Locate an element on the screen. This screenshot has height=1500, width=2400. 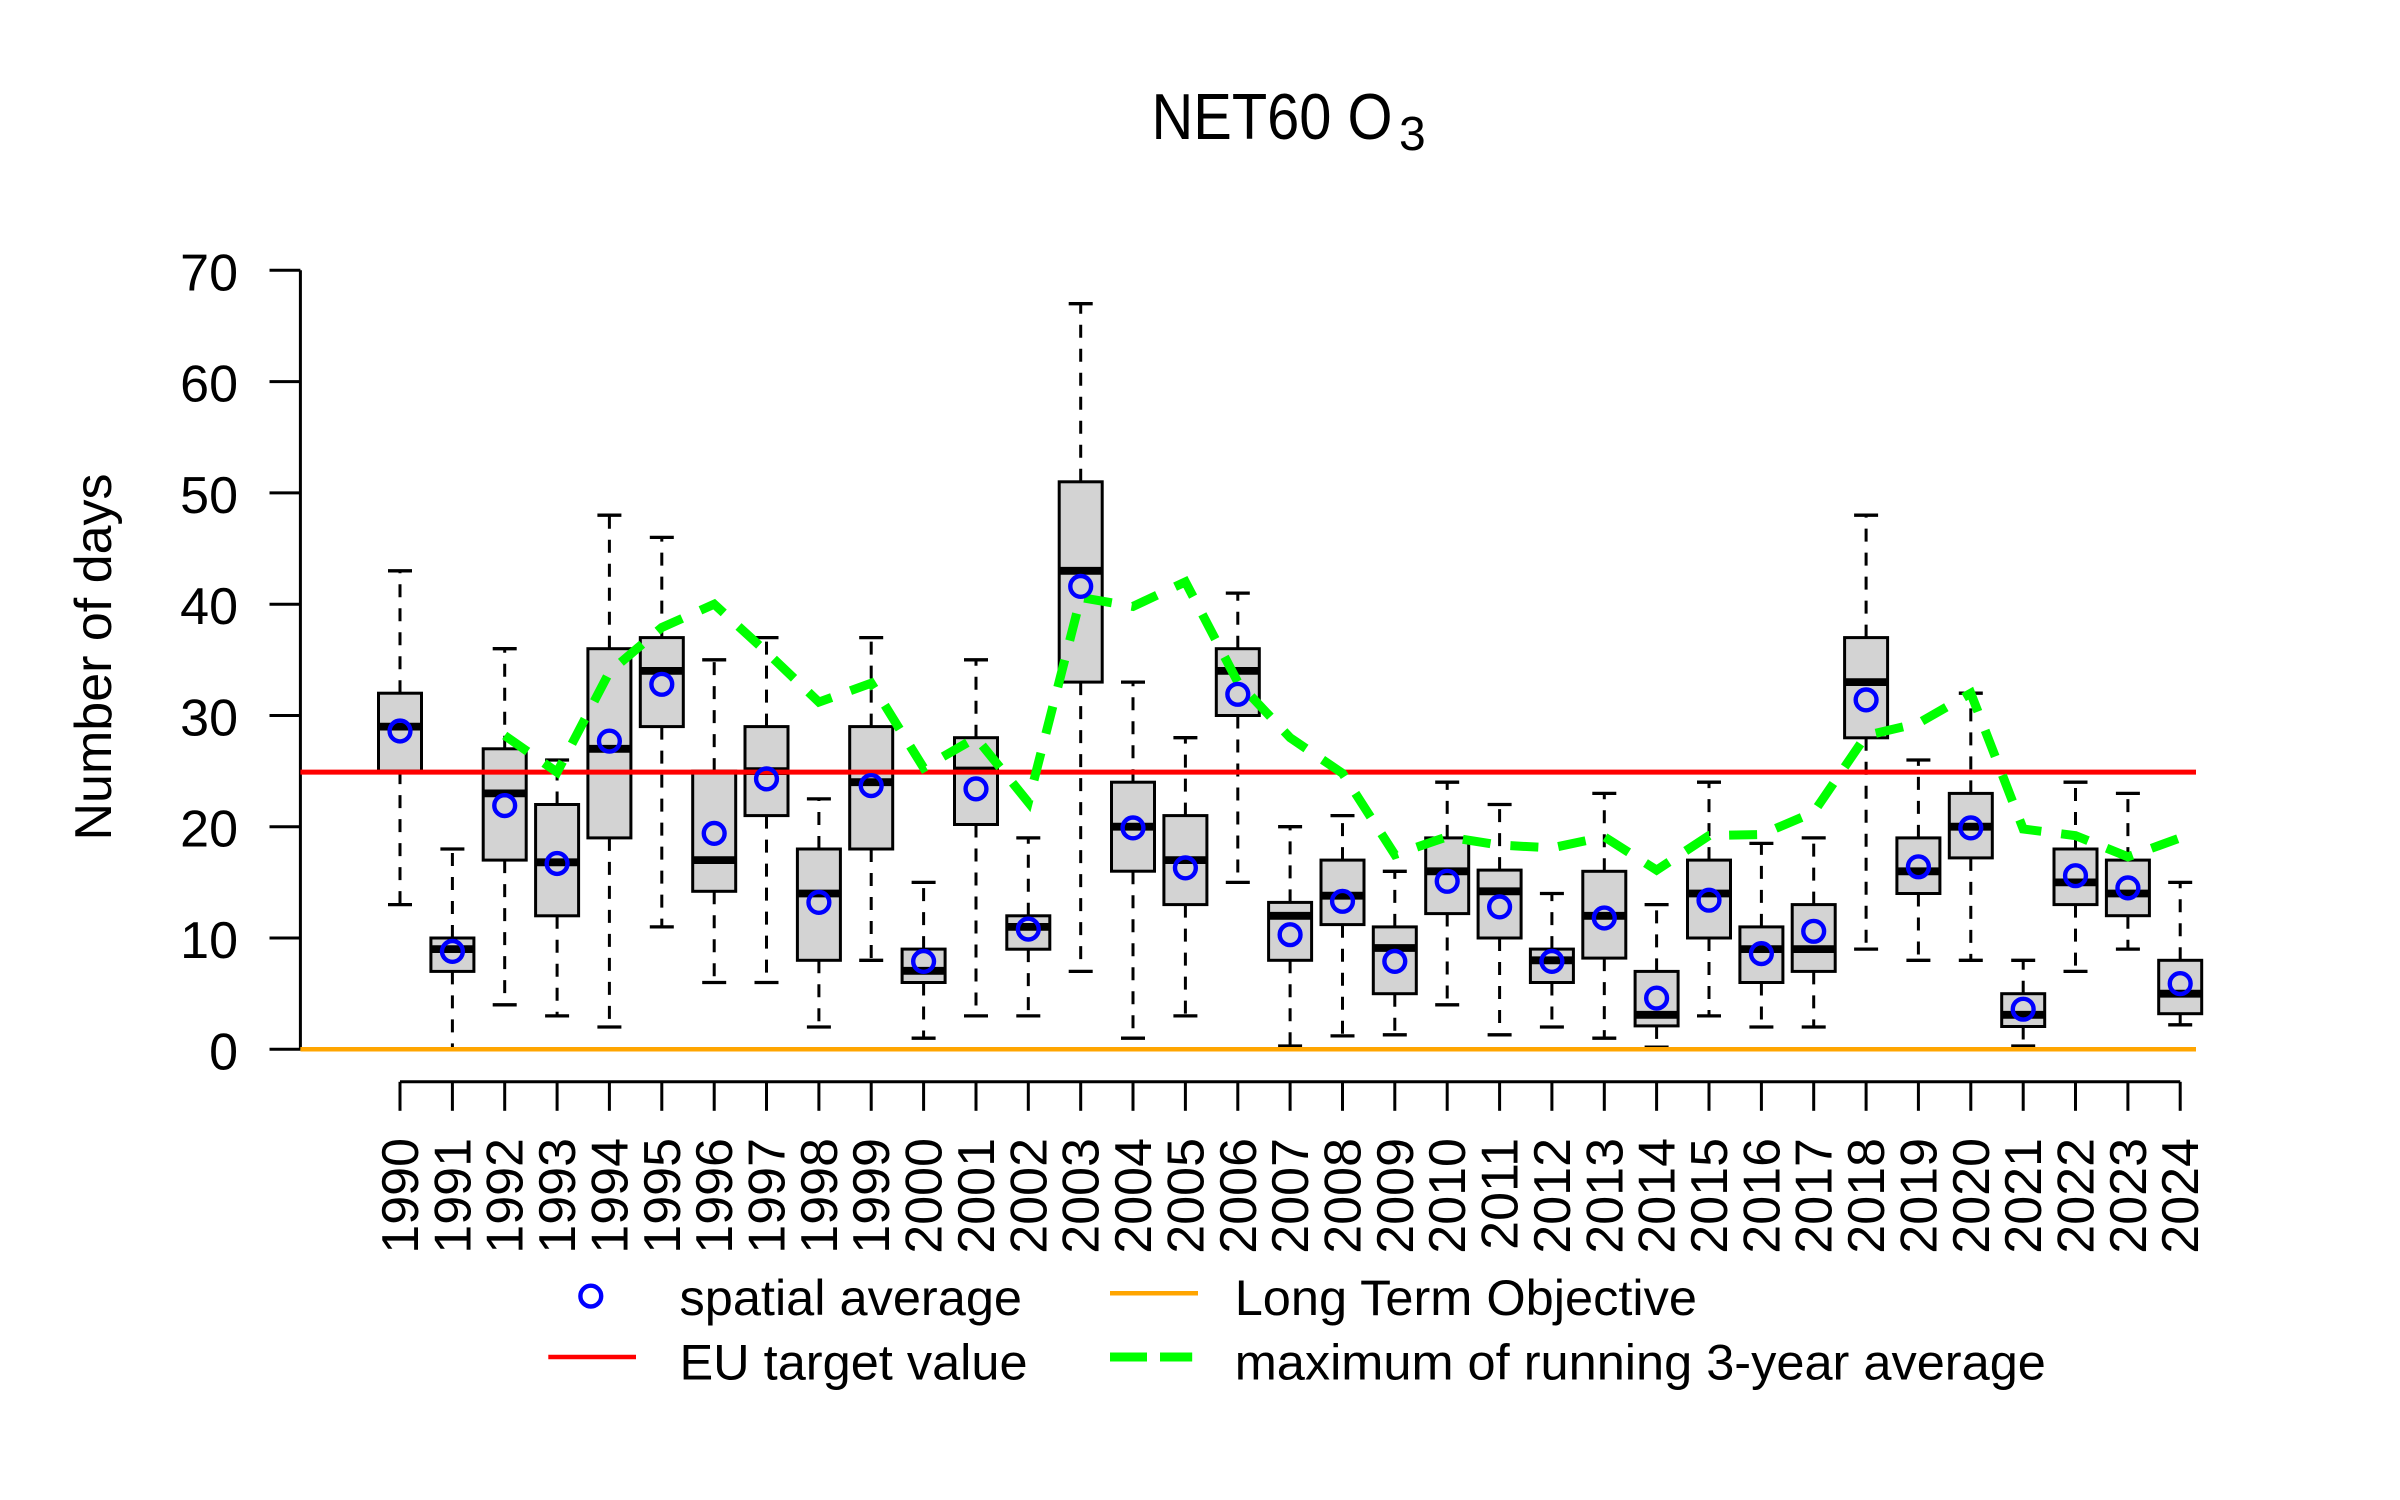
svg-text: 2020 is located at coordinates (1972, 1196).